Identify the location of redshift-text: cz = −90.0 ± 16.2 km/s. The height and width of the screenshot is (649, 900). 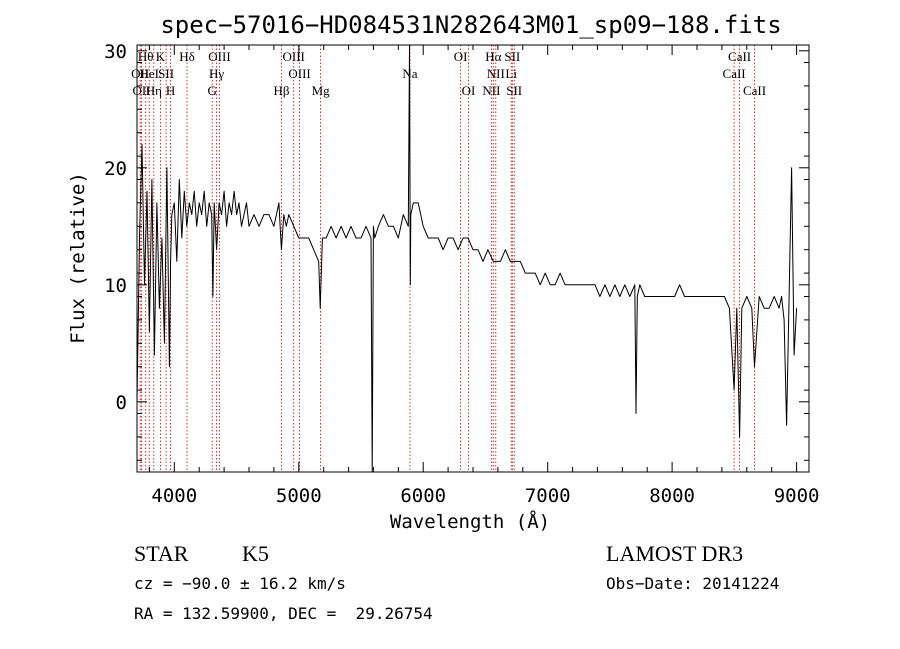
(240, 583).